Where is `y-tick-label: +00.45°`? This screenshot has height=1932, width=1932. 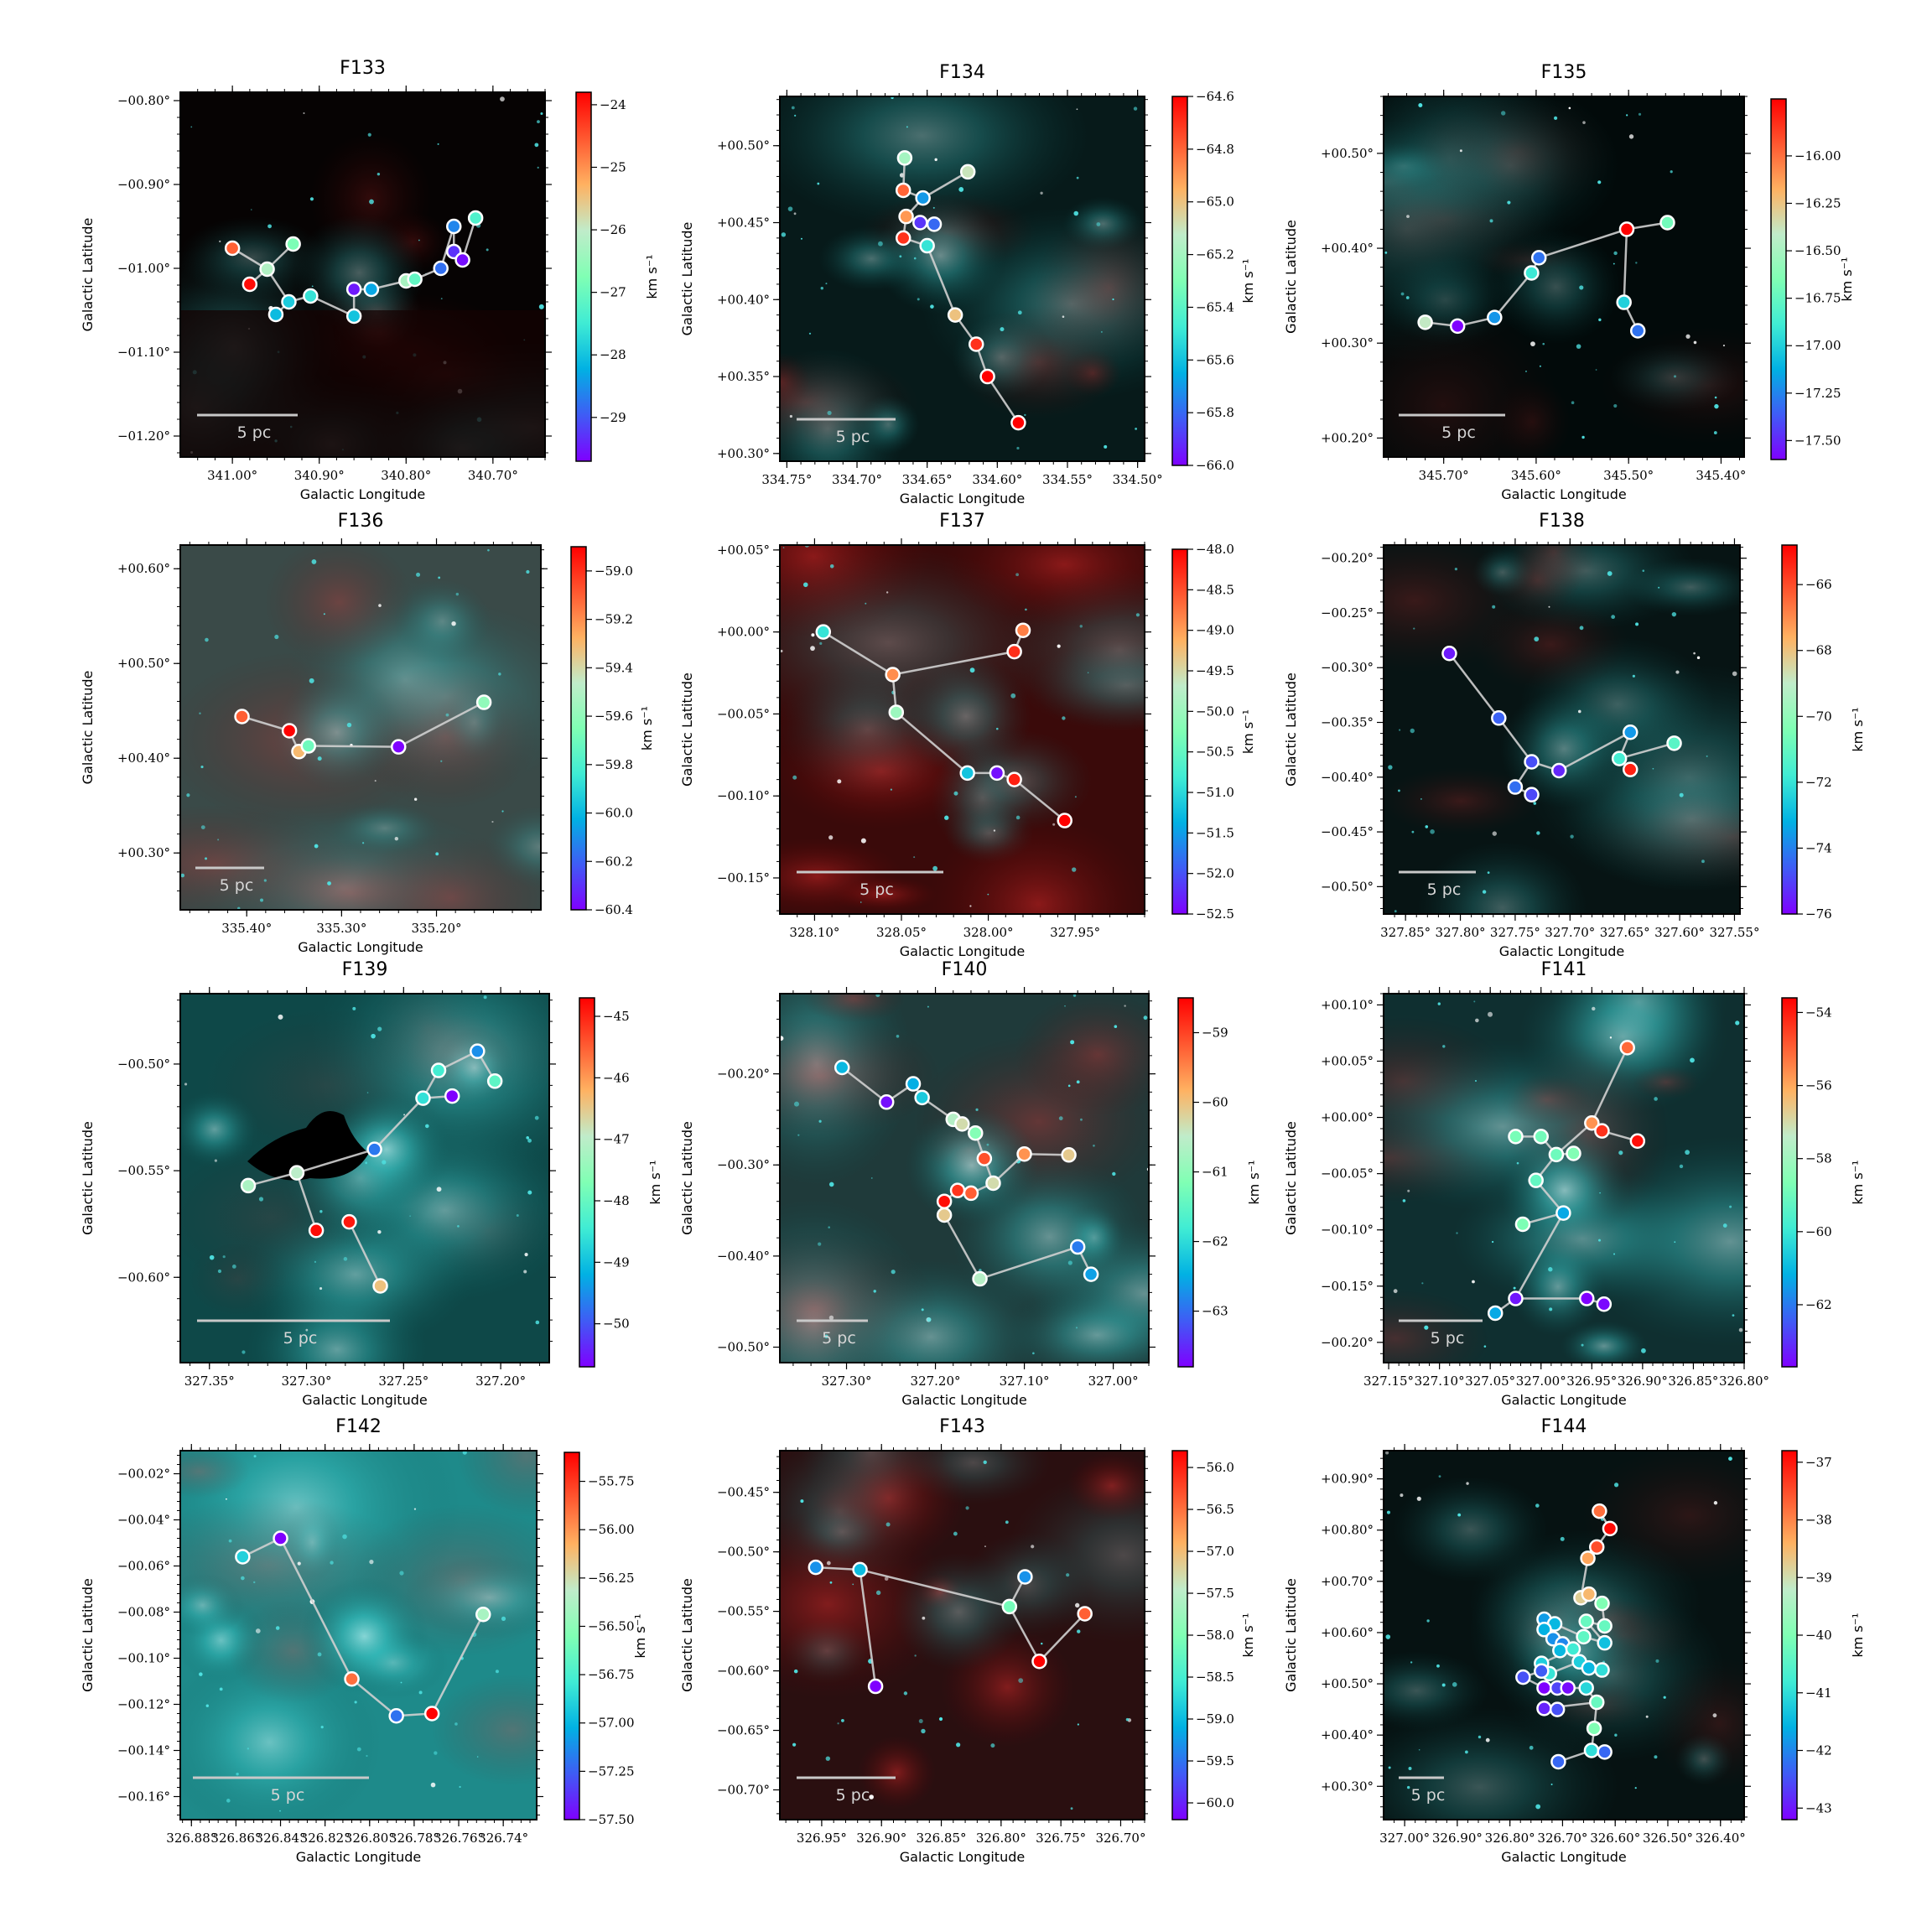
y-tick-label: +00.45° is located at coordinates (743, 223).